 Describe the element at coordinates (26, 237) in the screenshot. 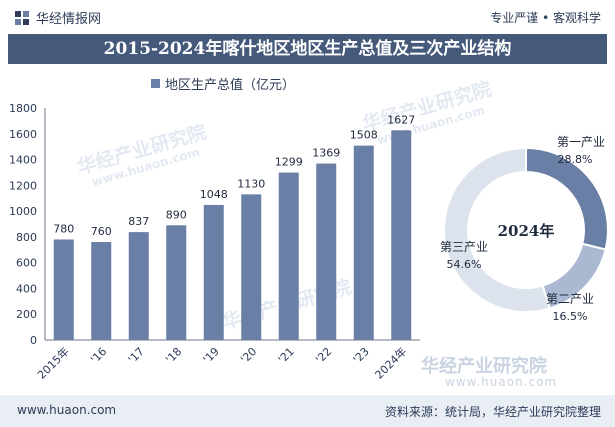

I see `y-tick-label: 800` at that location.